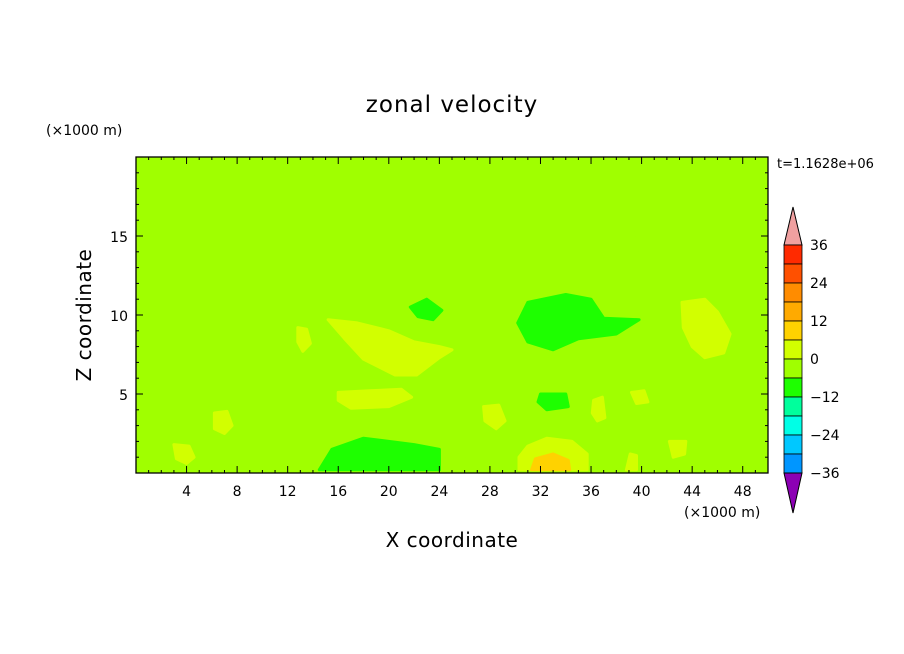 The image size is (904, 654). Describe the element at coordinates (819, 246) in the screenshot. I see `colorbar-tick-label: 36` at that location.